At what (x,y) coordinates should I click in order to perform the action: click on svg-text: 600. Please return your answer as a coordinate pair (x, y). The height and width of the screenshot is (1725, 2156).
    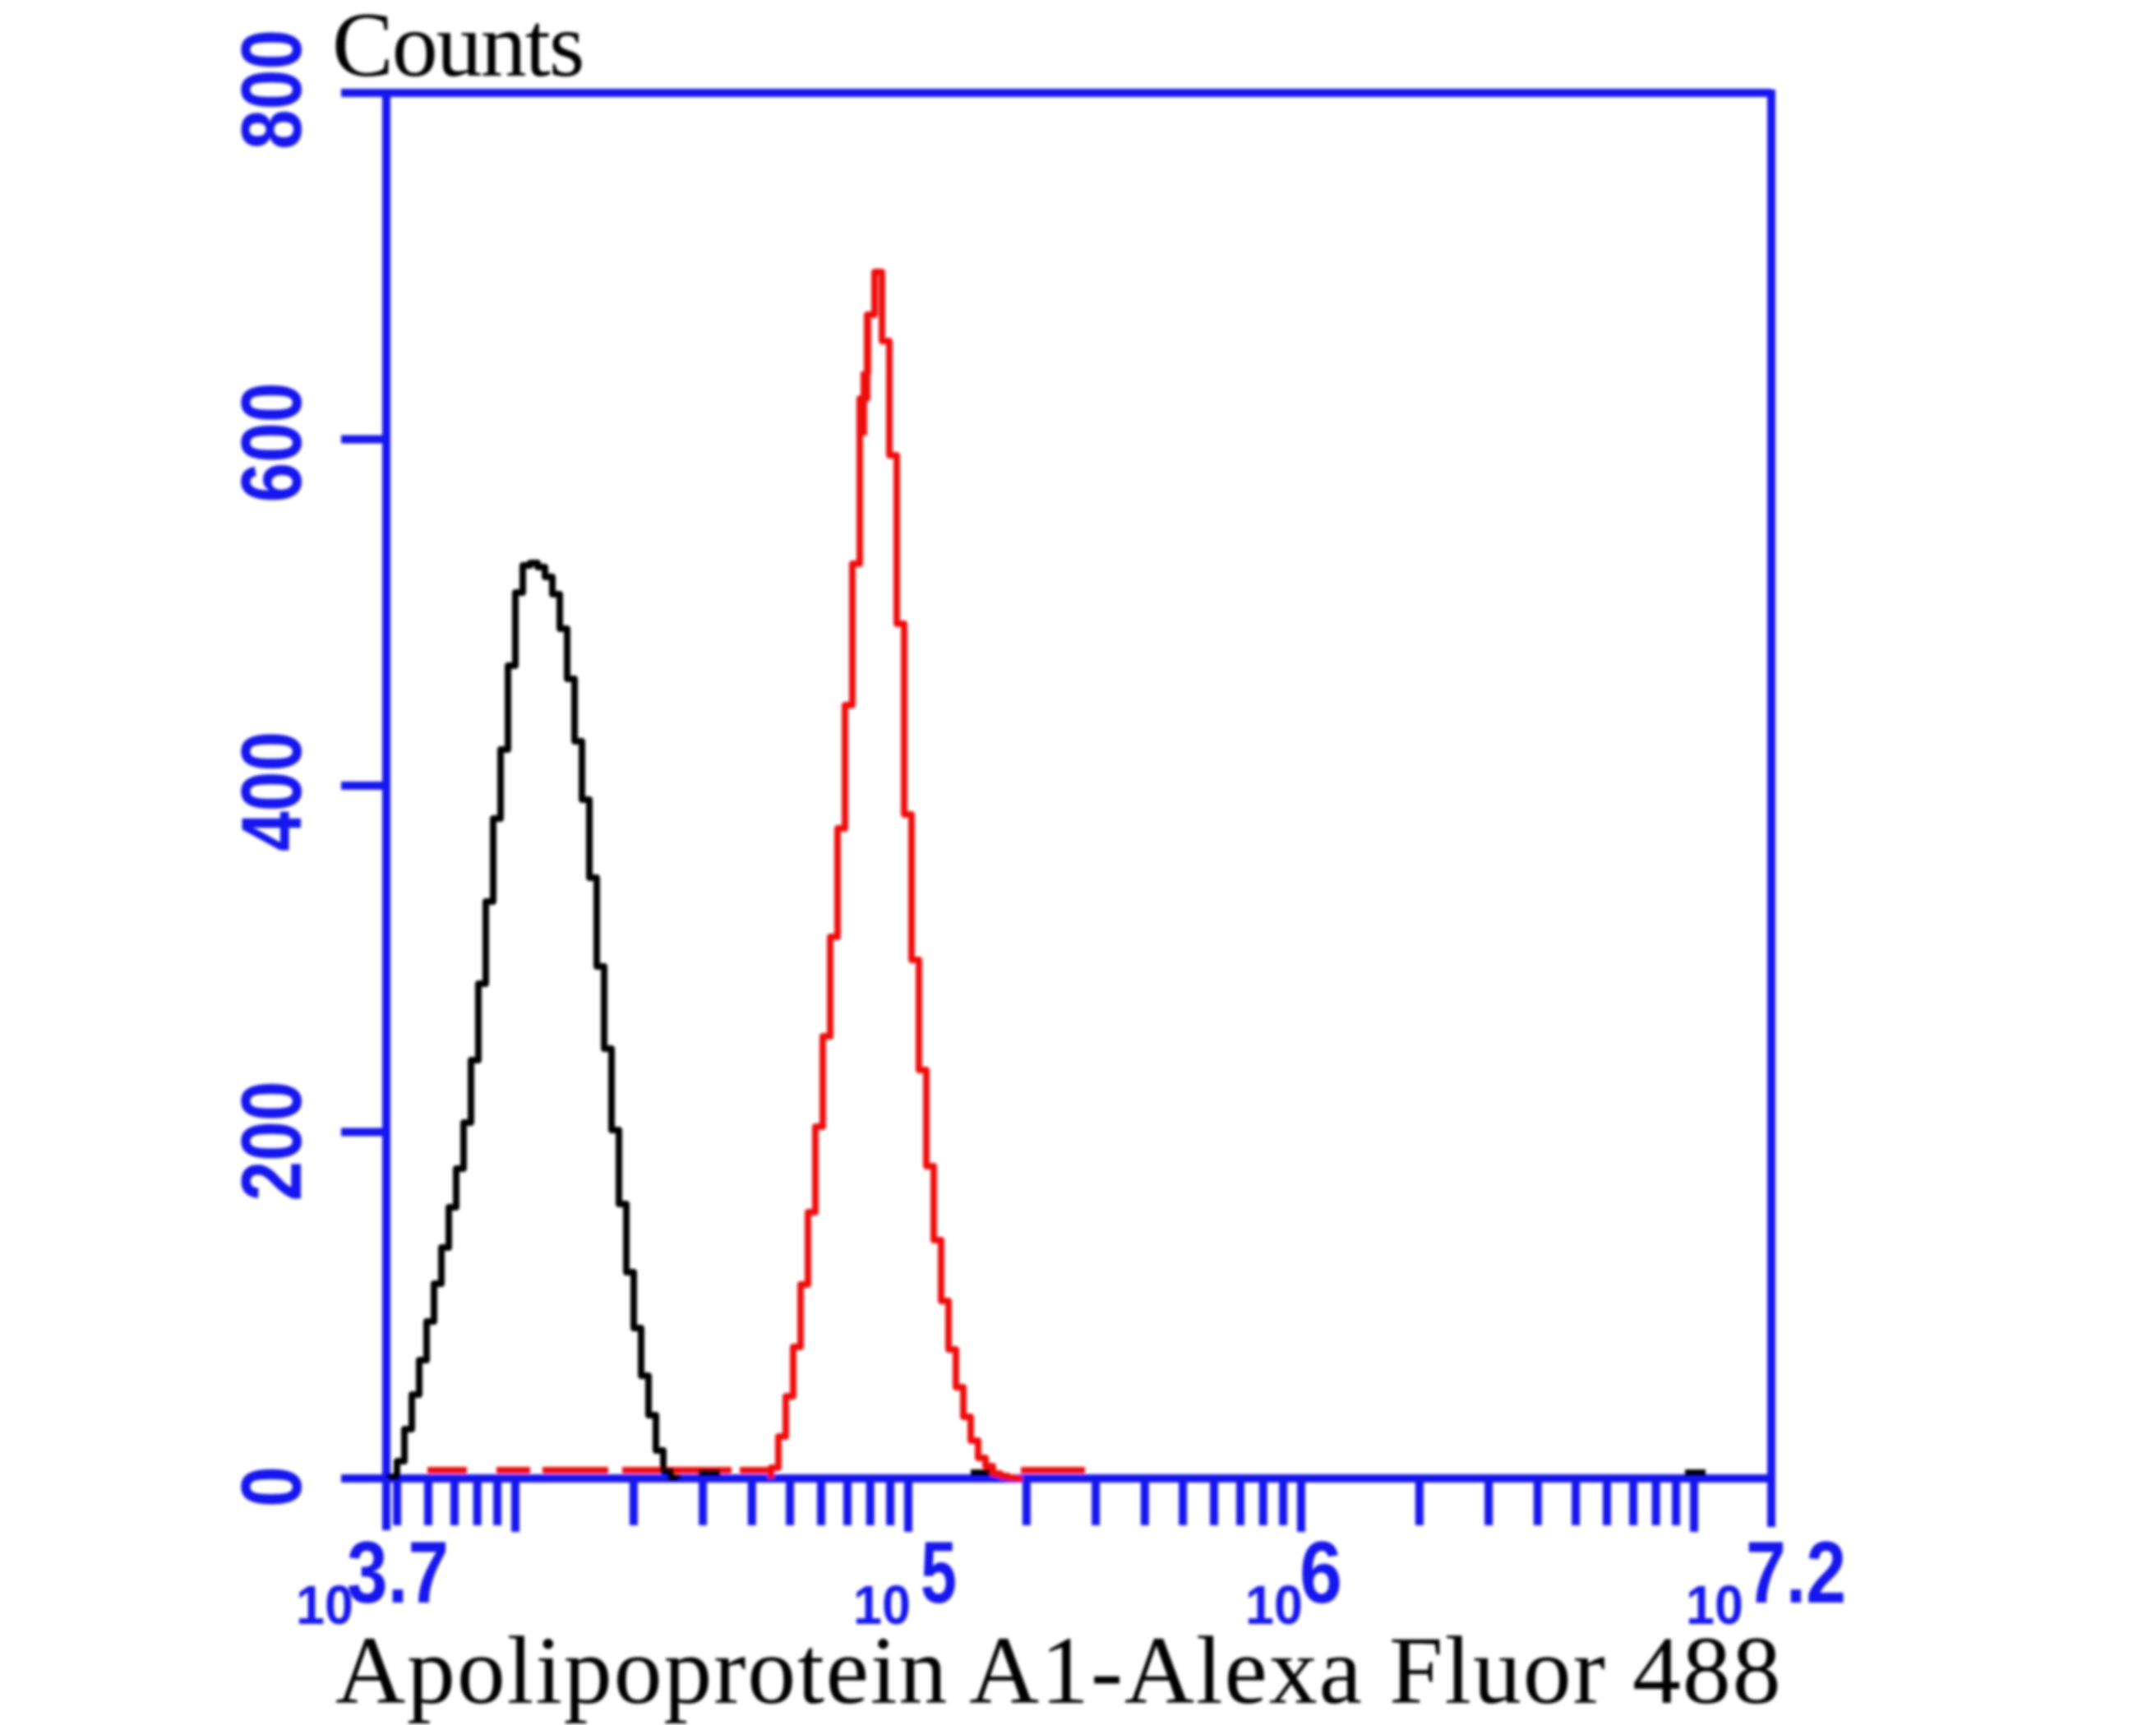
    Looking at the image, I should click on (272, 443).